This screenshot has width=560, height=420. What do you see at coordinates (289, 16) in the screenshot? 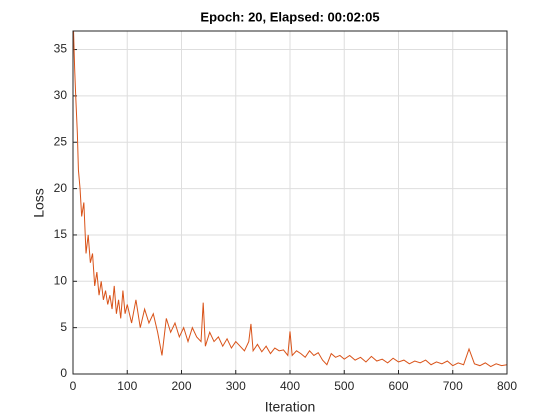
I see `chart-title: Epoch: 20, Elapsed: 00:02:05` at bounding box center [289, 16].